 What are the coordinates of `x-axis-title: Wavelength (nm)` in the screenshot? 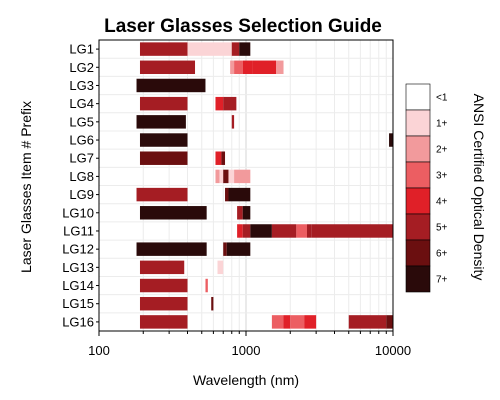 It's located at (246, 380).